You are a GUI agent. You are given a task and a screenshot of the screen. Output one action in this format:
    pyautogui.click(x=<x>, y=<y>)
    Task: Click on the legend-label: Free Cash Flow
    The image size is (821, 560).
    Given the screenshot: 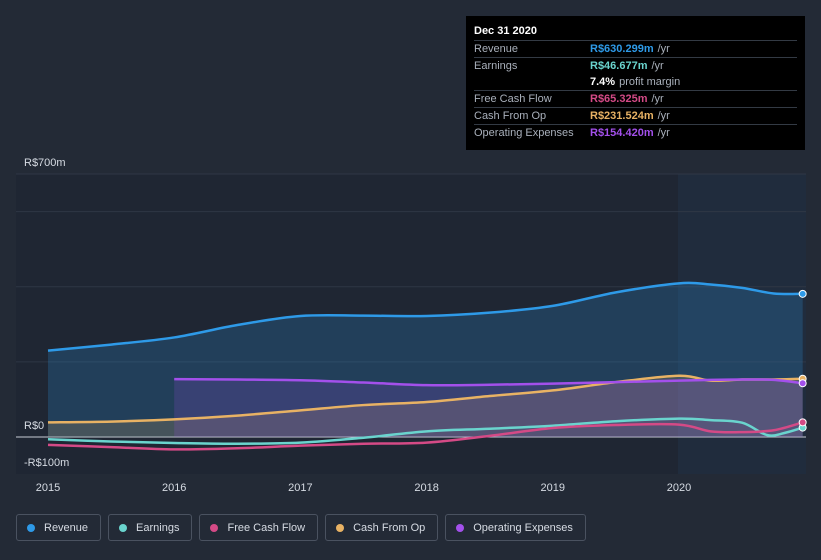 What is the action you would take?
    pyautogui.click(x=266, y=527)
    